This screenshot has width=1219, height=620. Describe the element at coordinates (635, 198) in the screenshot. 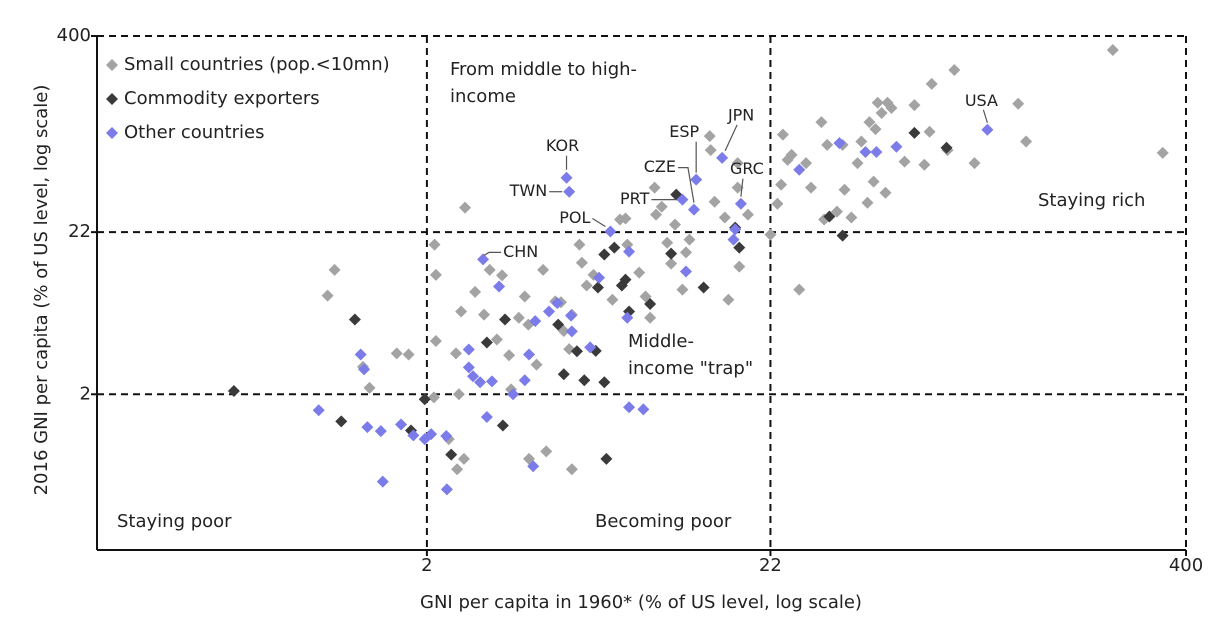

I see `point-label: PRT` at that location.